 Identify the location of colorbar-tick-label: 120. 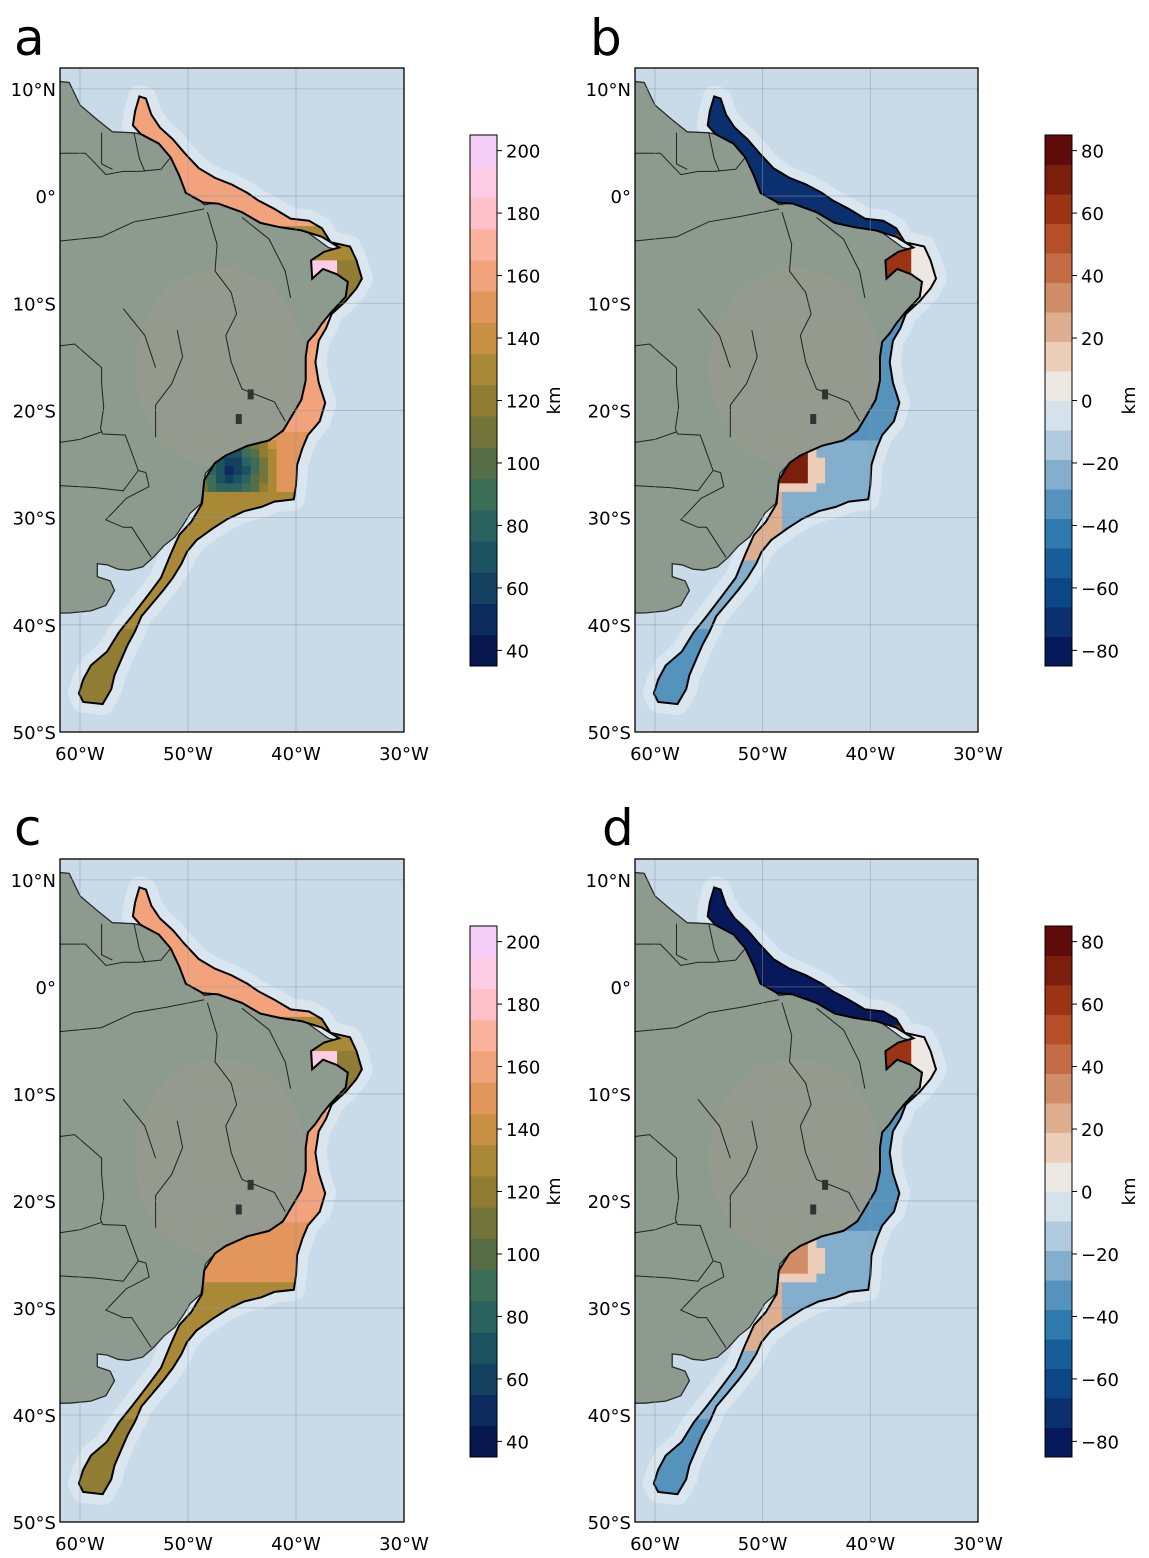
(523, 402).